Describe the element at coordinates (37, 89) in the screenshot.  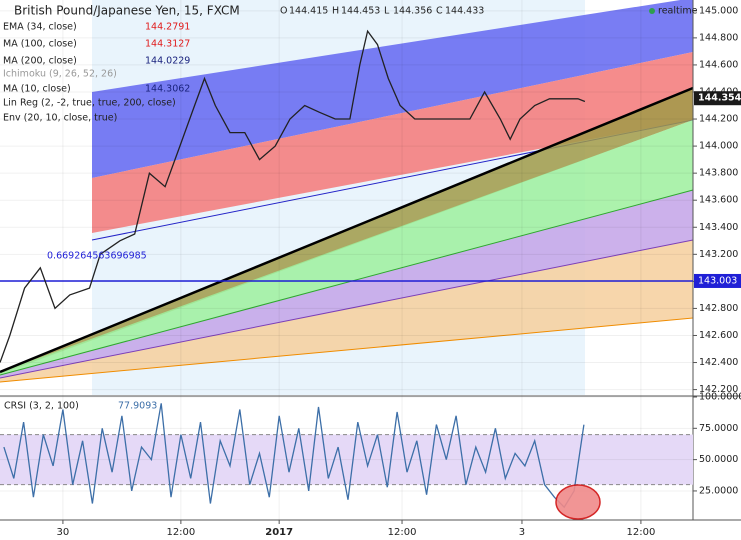
I see `legend-entry: MA (10, close)` at that location.